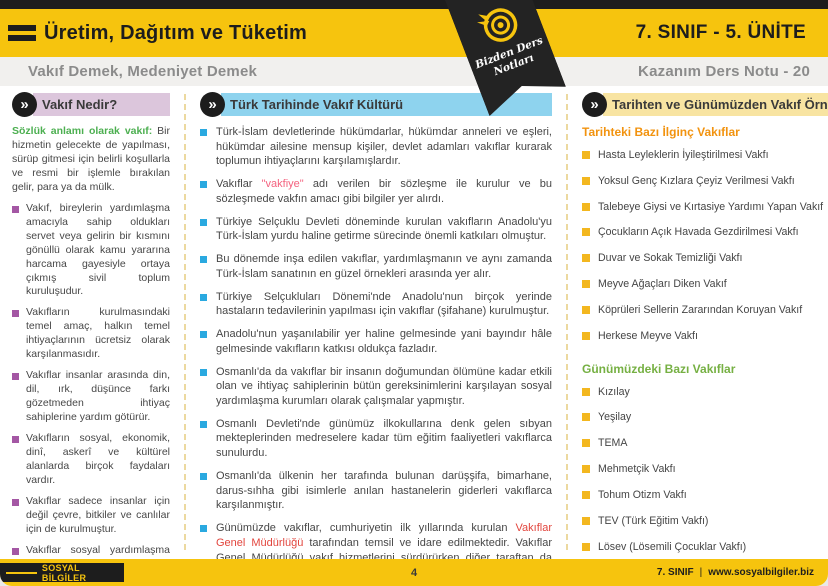 The width and height of the screenshot is (828, 586). Describe the element at coordinates (705, 417) in the screenshot. I see `list-item: Yeşilay` at that location.